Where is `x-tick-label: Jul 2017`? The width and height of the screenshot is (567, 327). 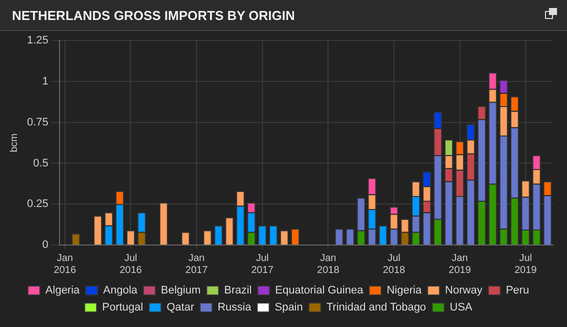 x-tick-label: Jul 2017 is located at coordinates (262, 264).